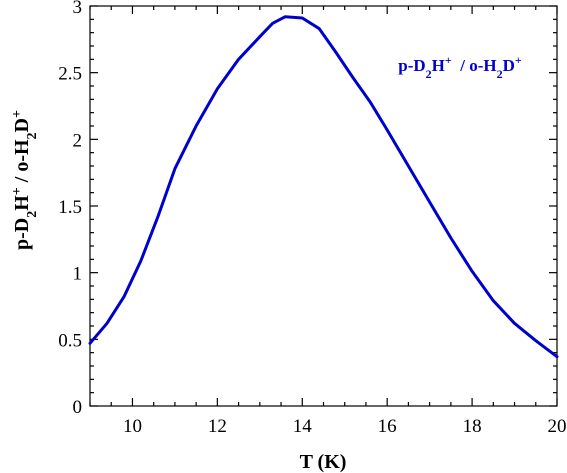 Image resolution: width=567 pixels, height=473 pixels. I want to click on annot-sup-2: +, so click(518, 60).